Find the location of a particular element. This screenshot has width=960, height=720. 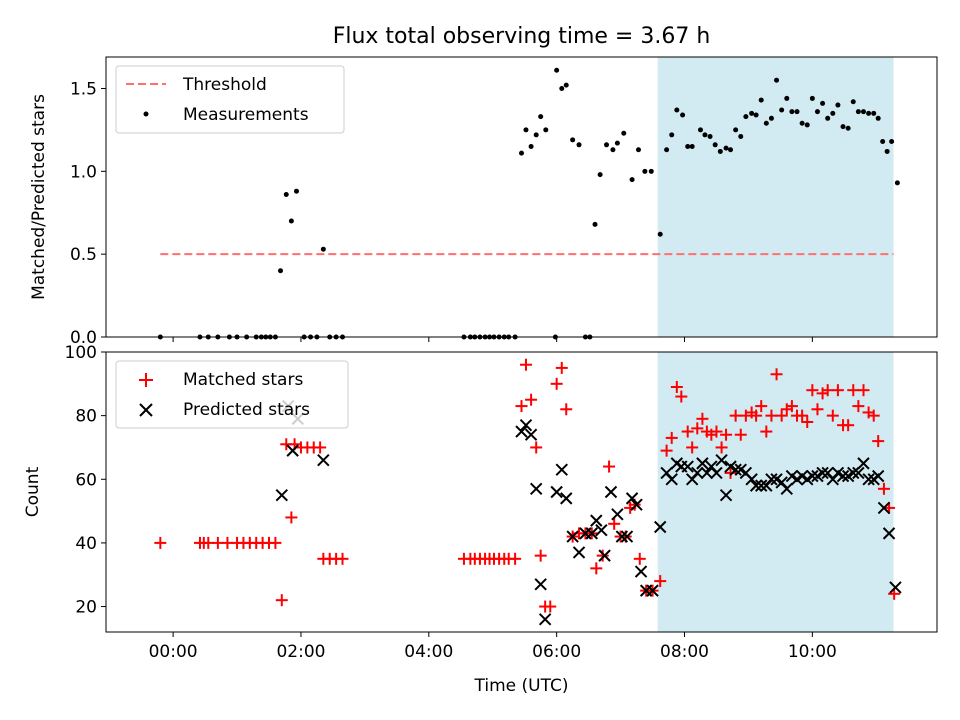

legend-measurements-label: Measurements is located at coordinates (246, 115).